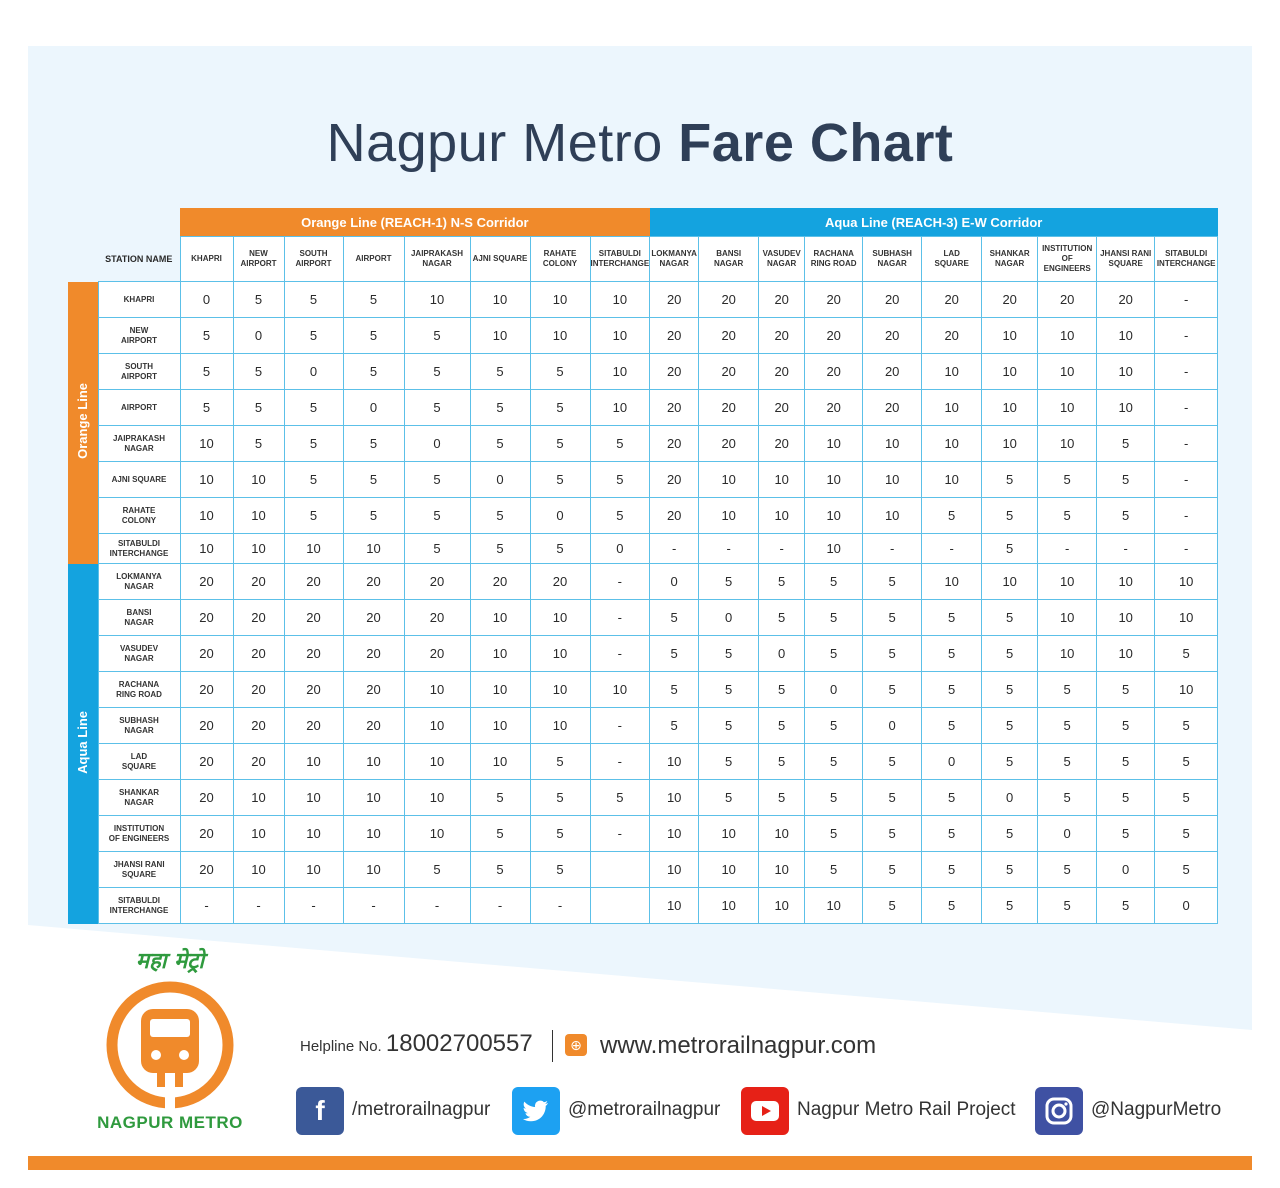 The height and width of the screenshot is (1188, 1280). Describe the element at coordinates (643, 797) in the screenshot. I see `table-row: SHANKAR NAGAR 20 10 10 10 10 5 5 5 10 5 5 5 5 5 0 5 5 5` at that location.